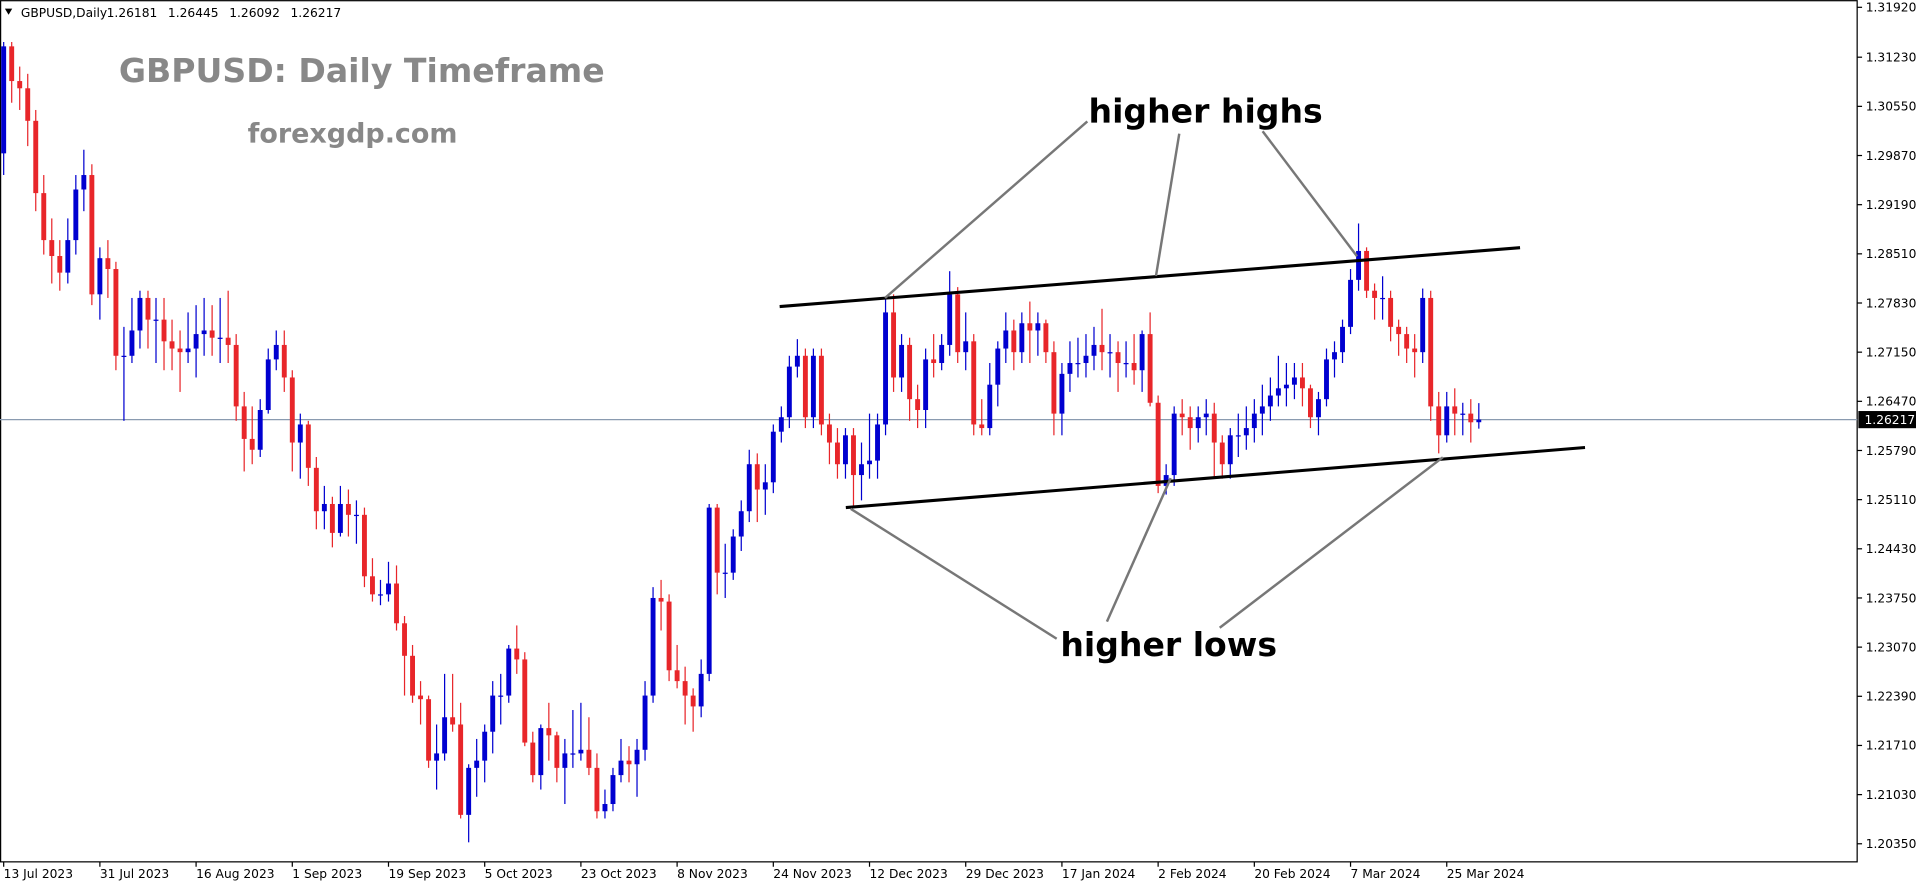  Describe the element at coordinates (1292, 874) in the screenshot. I see `x-tick-label: 20 Feb 2024` at that location.